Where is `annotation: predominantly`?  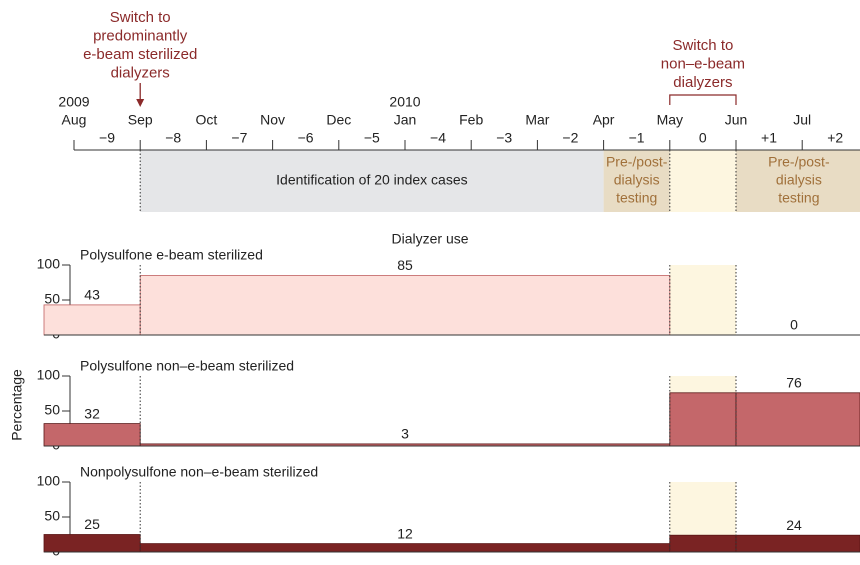
annotation: predominantly is located at coordinates (140, 35).